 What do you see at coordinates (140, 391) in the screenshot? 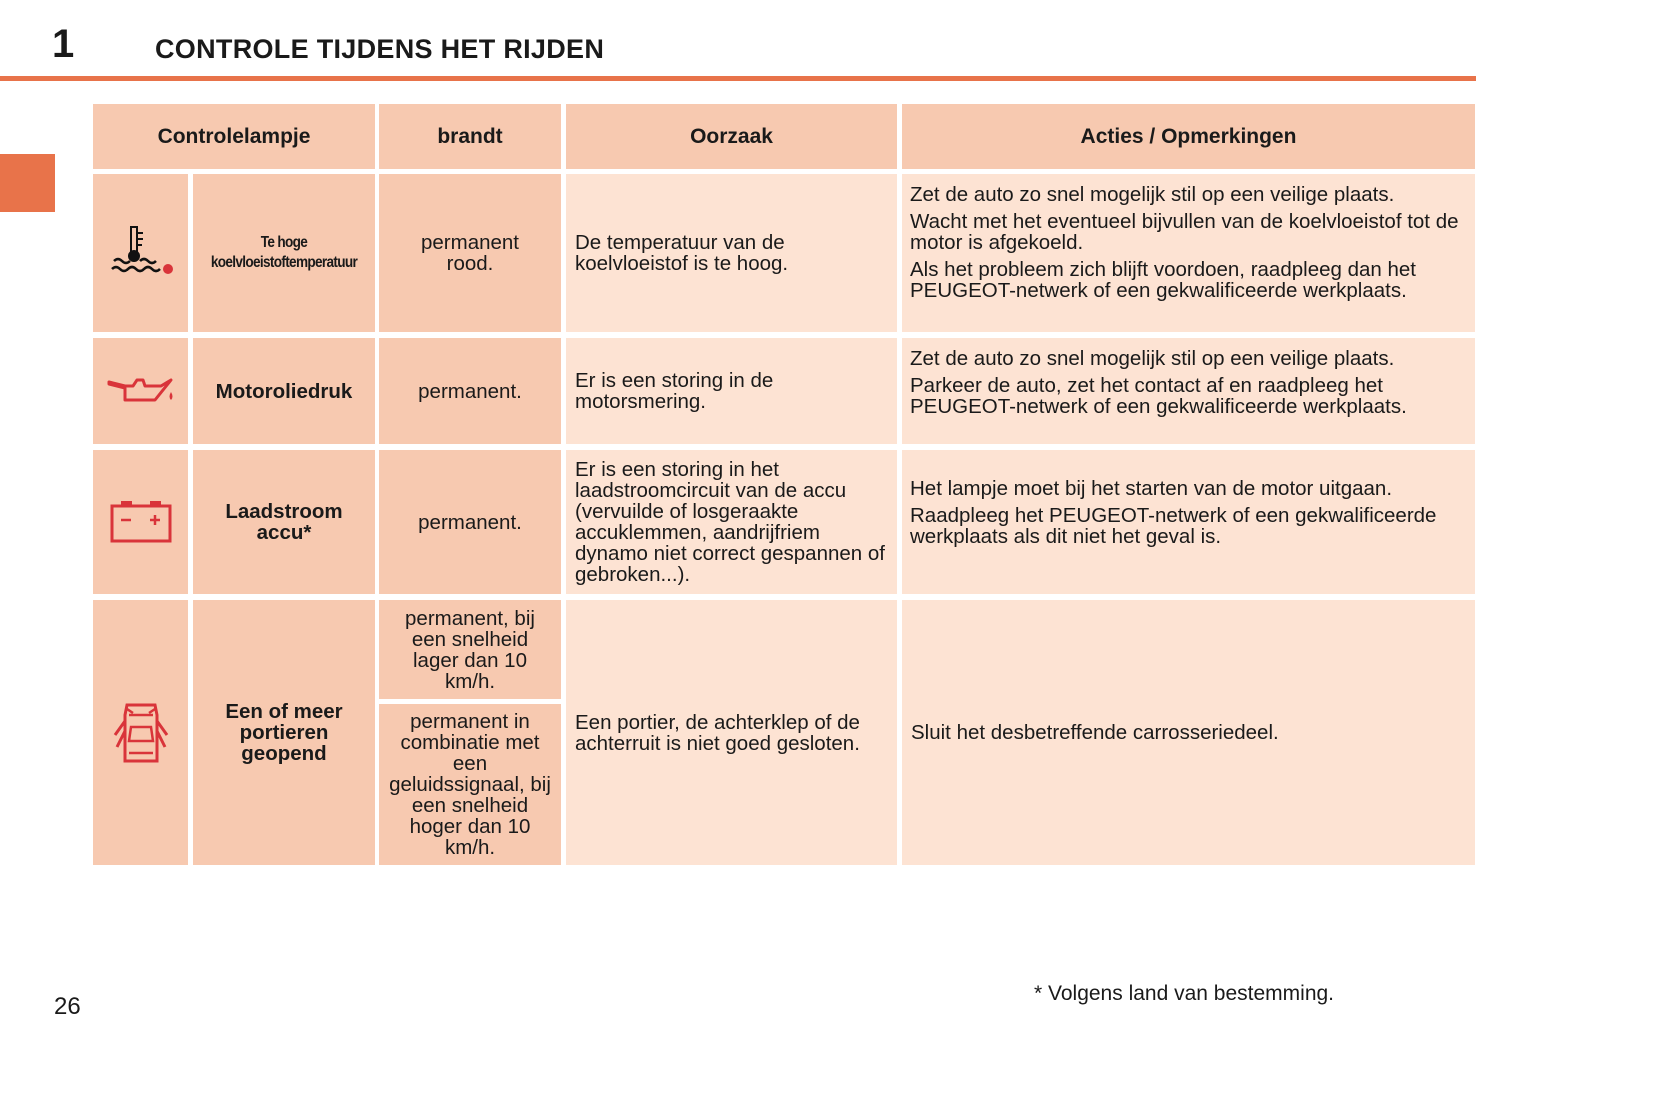
I see `oil-pressure-icon` at bounding box center [140, 391].